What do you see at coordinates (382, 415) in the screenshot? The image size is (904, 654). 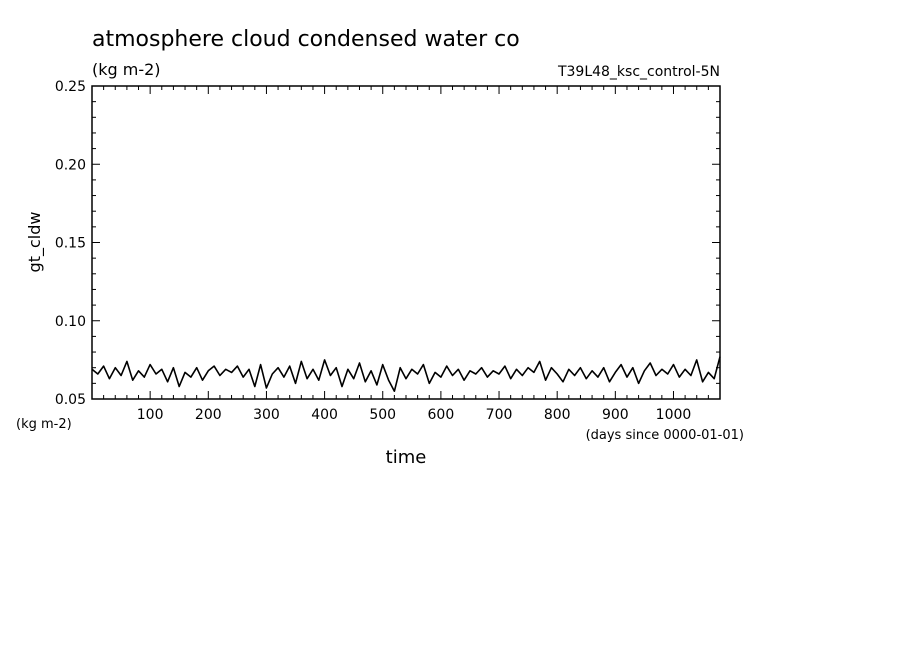 I see `x-tick-label: 500` at bounding box center [382, 415].